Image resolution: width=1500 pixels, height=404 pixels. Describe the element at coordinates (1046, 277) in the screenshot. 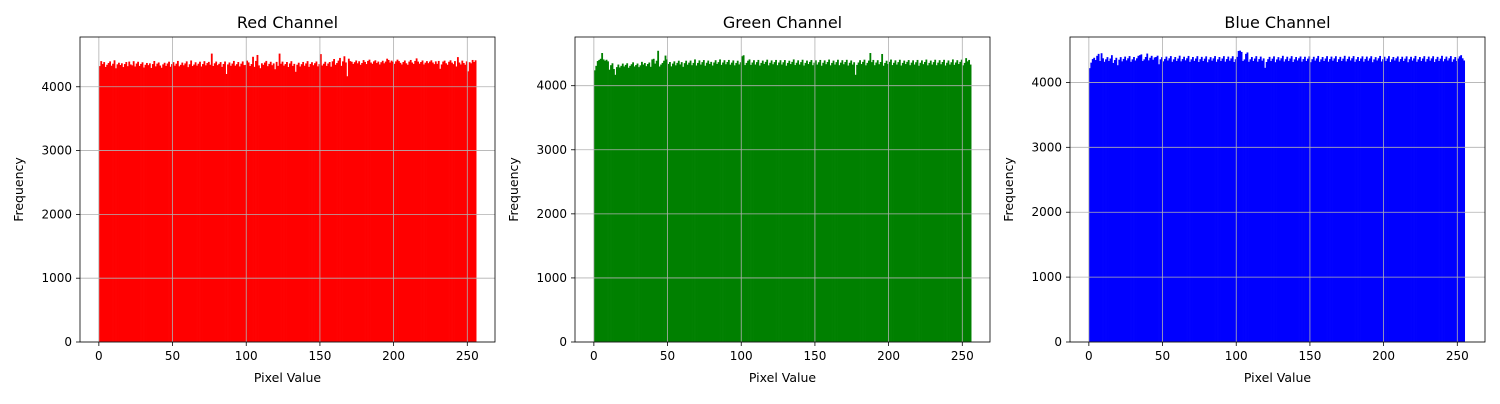

I see `y-tick-label: 1000` at that location.